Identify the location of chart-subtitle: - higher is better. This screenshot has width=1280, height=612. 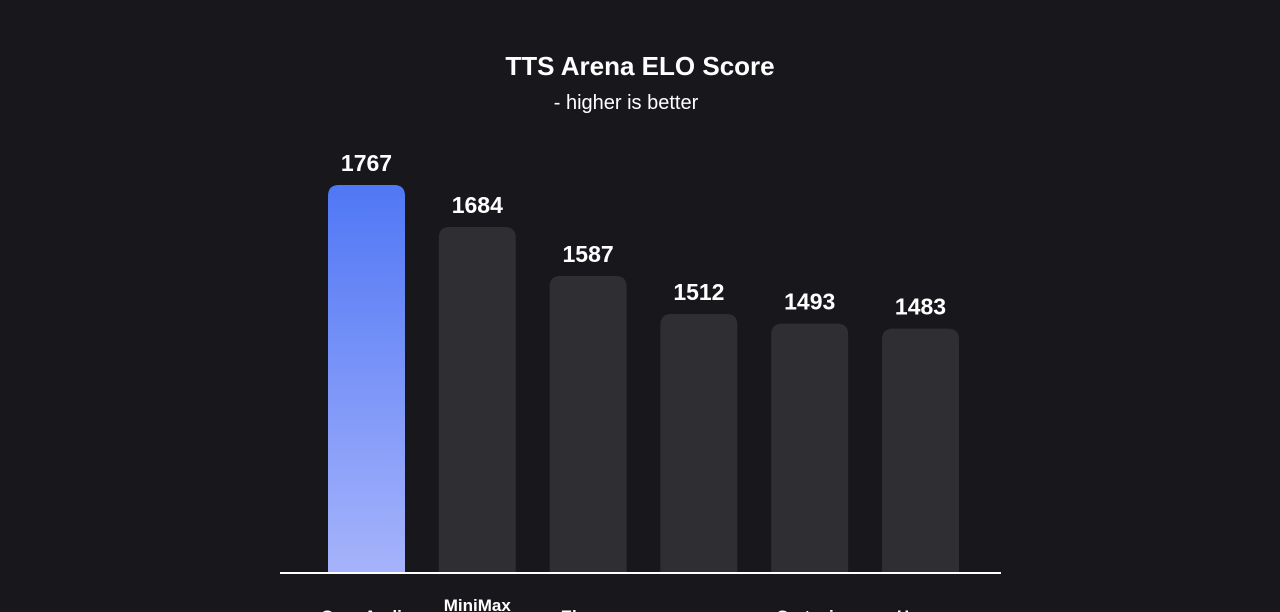
(626, 103).